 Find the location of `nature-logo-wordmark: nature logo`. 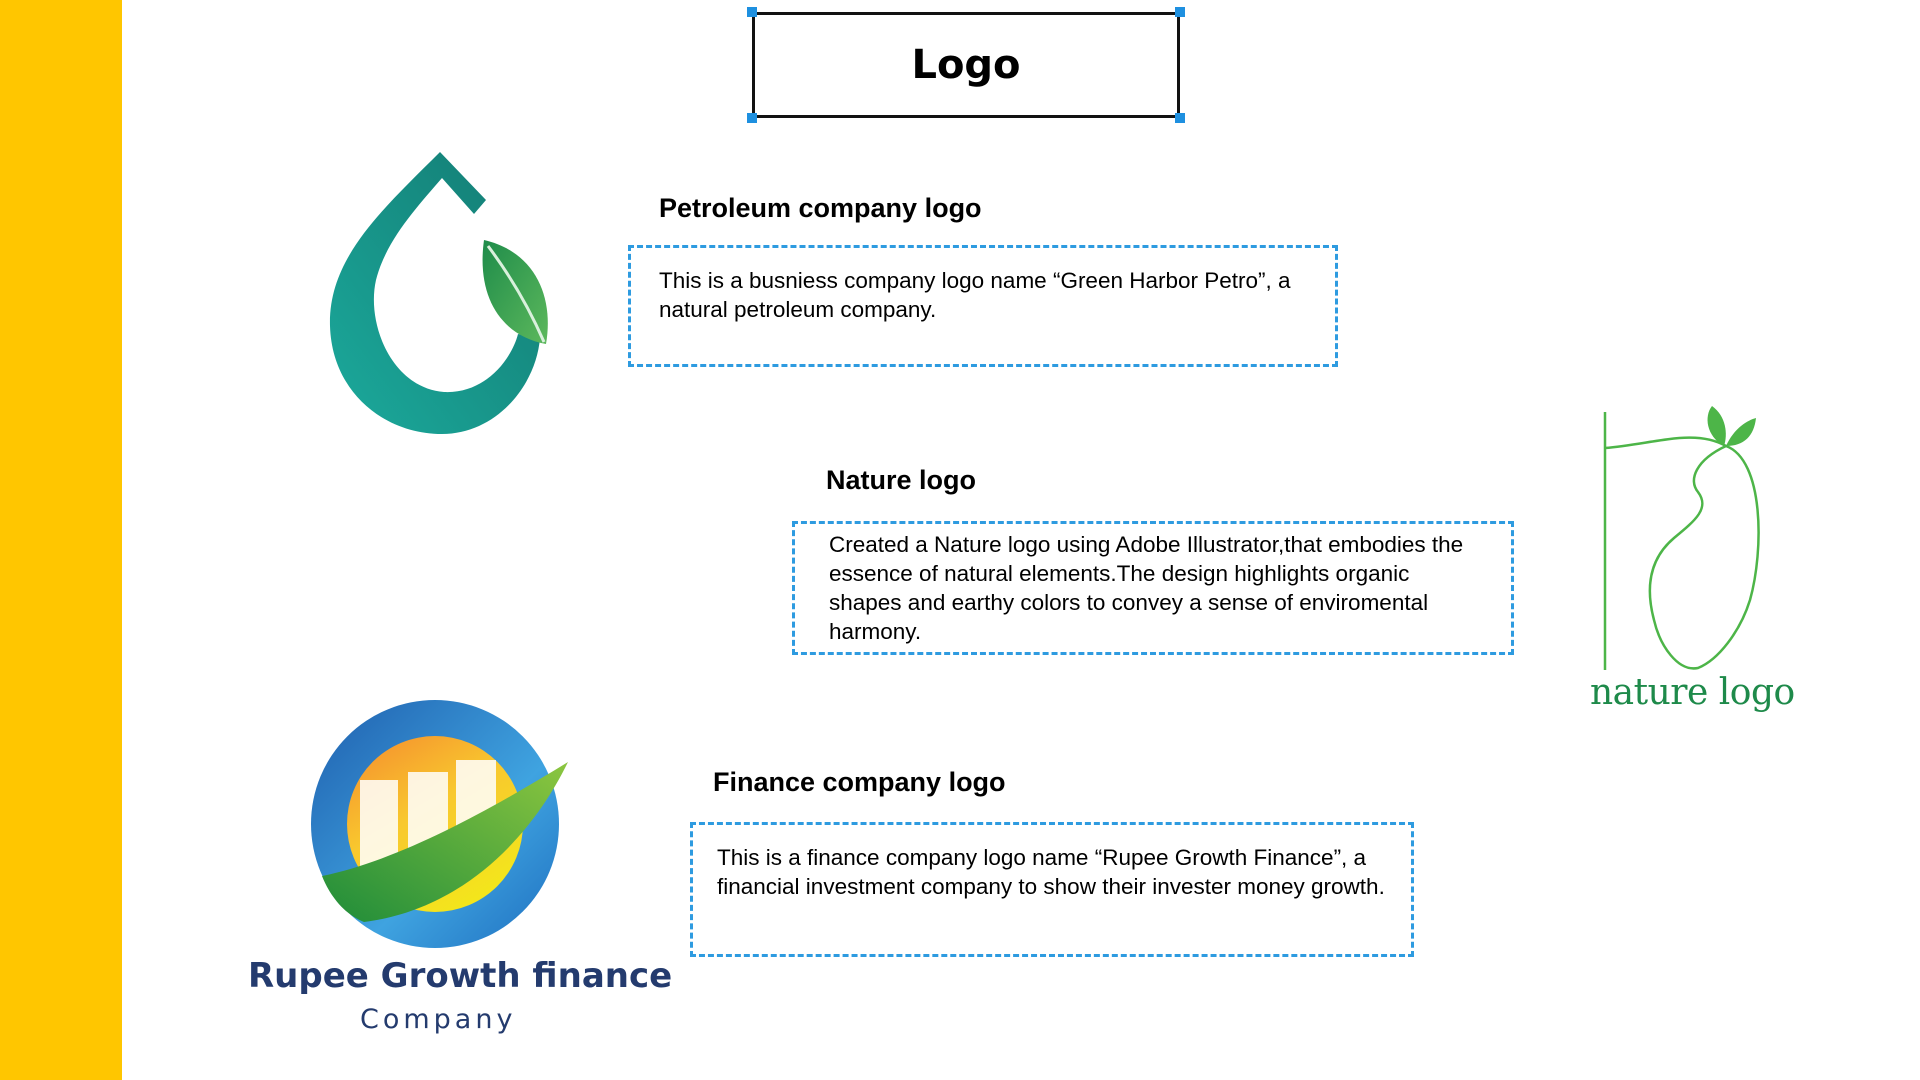

nature-logo-wordmark: nature logo is located at coordinates (1692, 692).